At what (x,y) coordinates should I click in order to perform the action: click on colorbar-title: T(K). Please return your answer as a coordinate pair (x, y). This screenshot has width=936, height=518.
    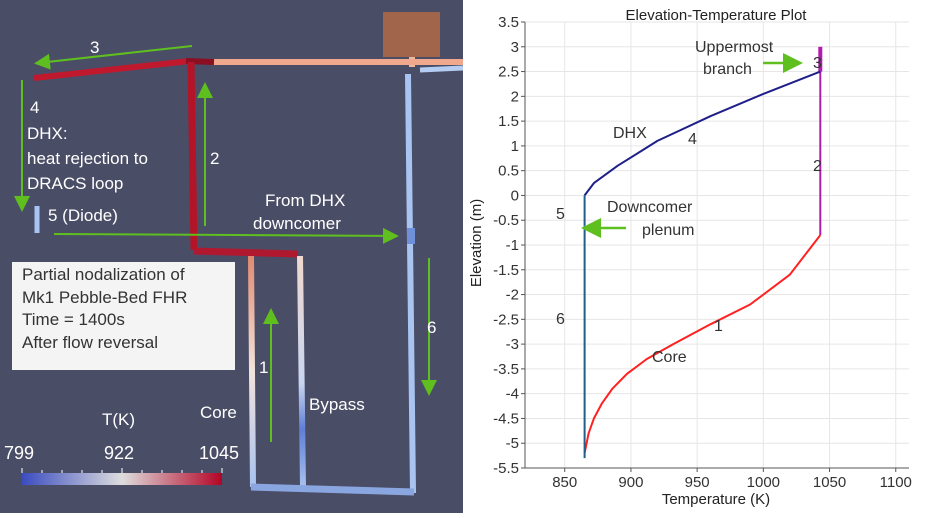
    Looking at the image, I should click on (118, 420).